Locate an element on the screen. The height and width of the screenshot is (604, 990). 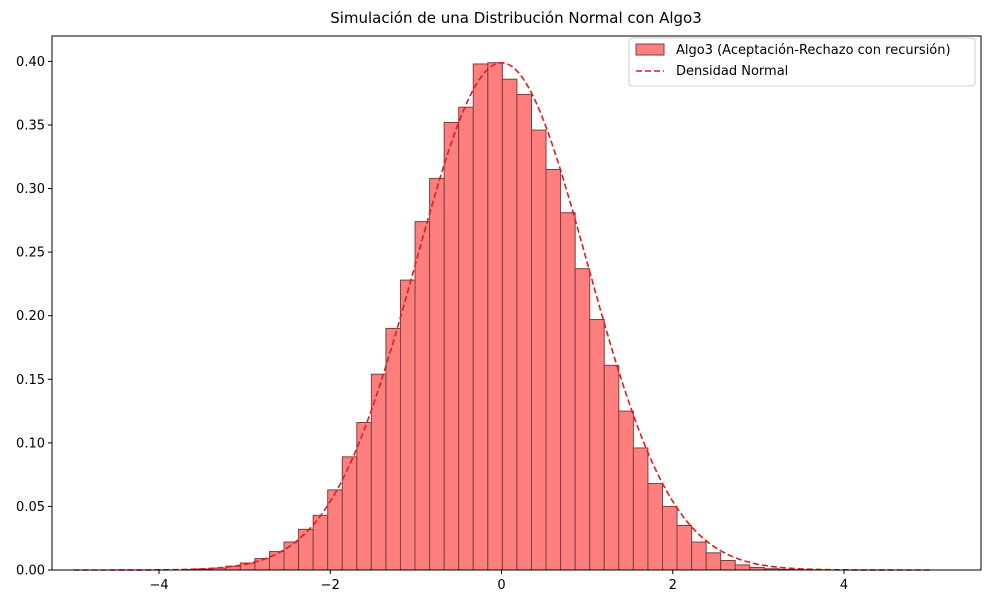
y-tick-label: 0.40 is located at coordinates (30, 62).